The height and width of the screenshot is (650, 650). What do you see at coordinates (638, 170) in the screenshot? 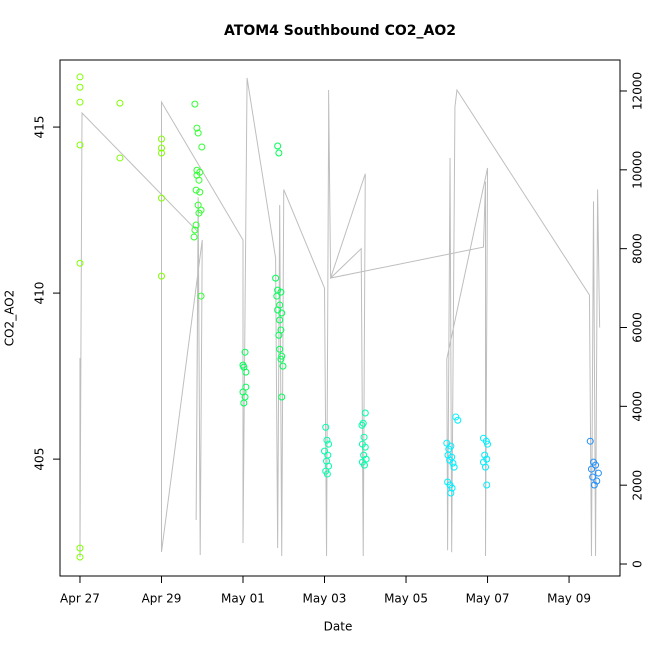
I see `y2-tick-label: 10000` at bounding box center [638, 170].